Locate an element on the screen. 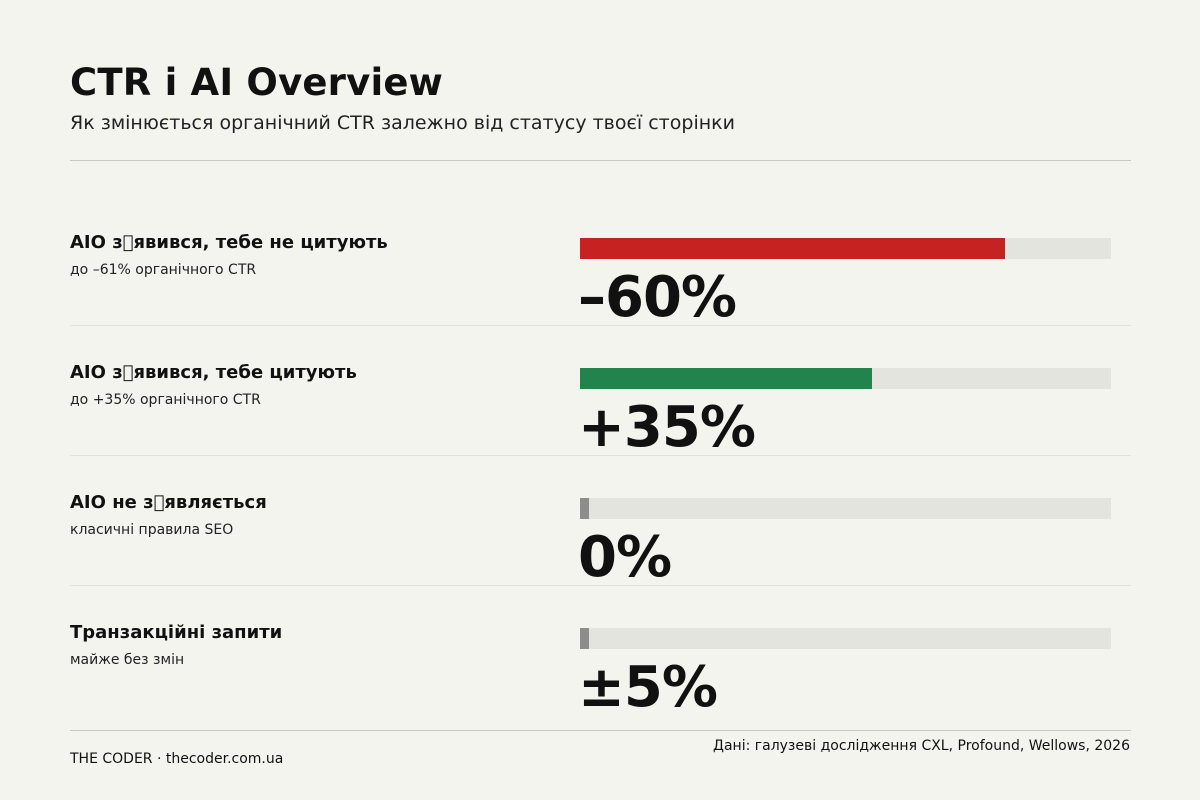 The height and width of the screenshot is (800, 1200). bar-row: Транзакційні запити майже без змін ±5% is located at coordinates (600, 686).